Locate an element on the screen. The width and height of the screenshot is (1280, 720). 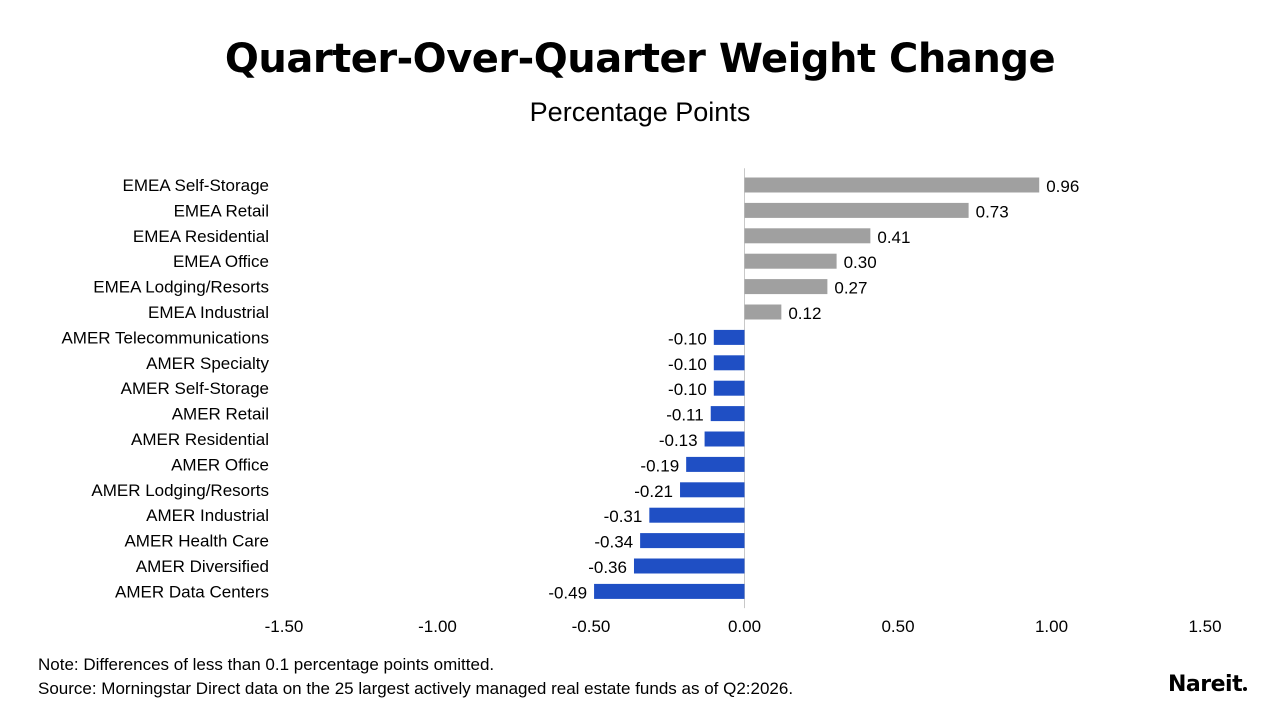
category-label: EMEA Self-Storage is located at coordinates (196, 185).